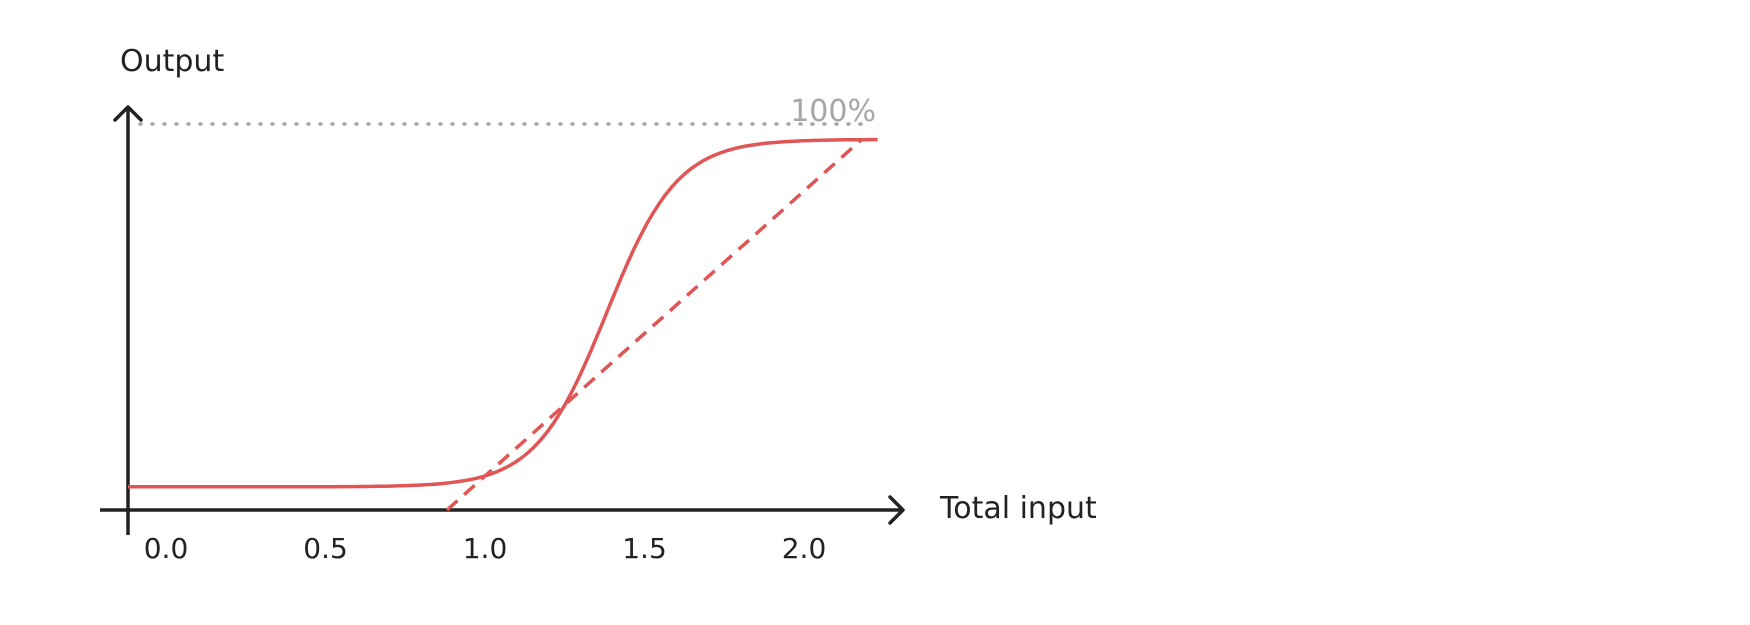 This screenshot has height=625, width=1750. What do you see at coordinates (485, 548) in the screenshot?
I see `x-tick-label: 1.0` at bounding box center [485, 548].